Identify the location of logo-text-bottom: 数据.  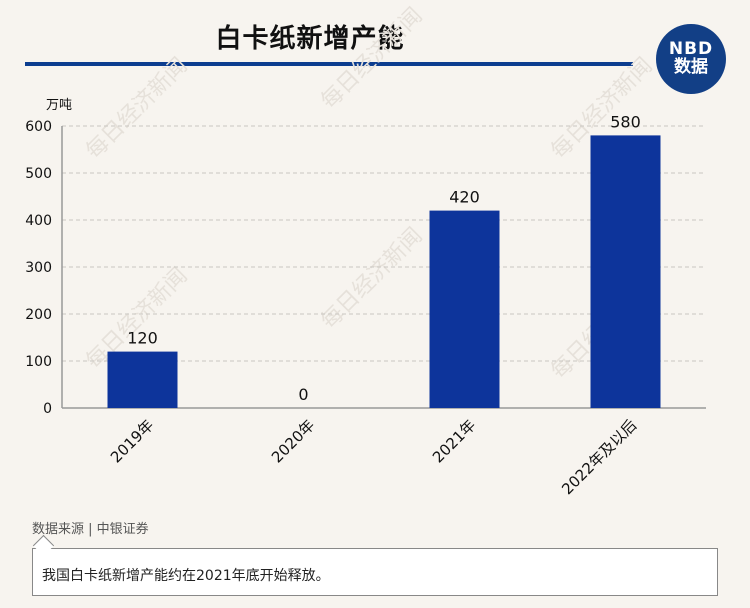
(691, 67).